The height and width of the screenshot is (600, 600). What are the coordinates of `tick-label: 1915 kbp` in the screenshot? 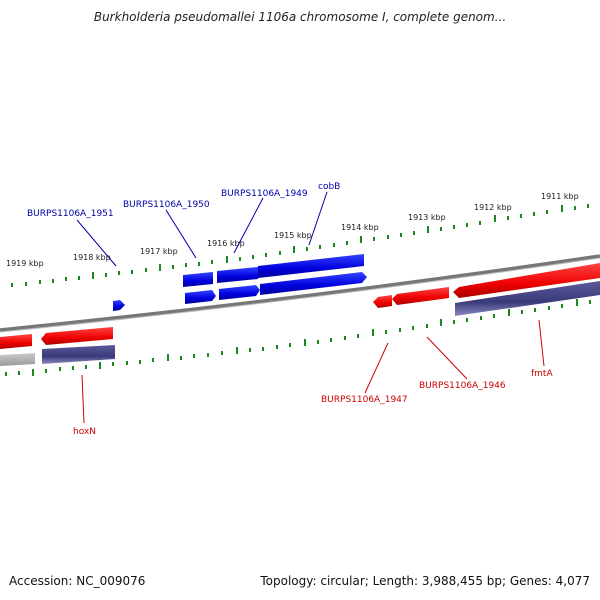 It's located at (293, 235).